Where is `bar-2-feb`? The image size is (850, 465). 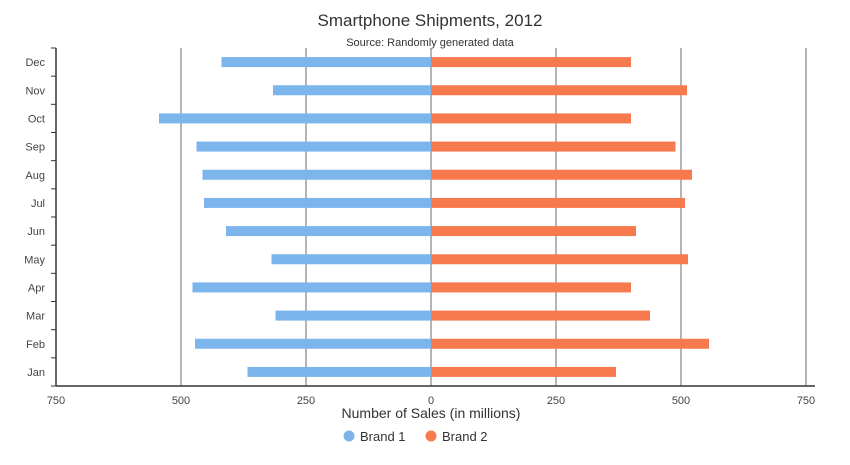
bar-2-feb is located at coordinates (570, 343).